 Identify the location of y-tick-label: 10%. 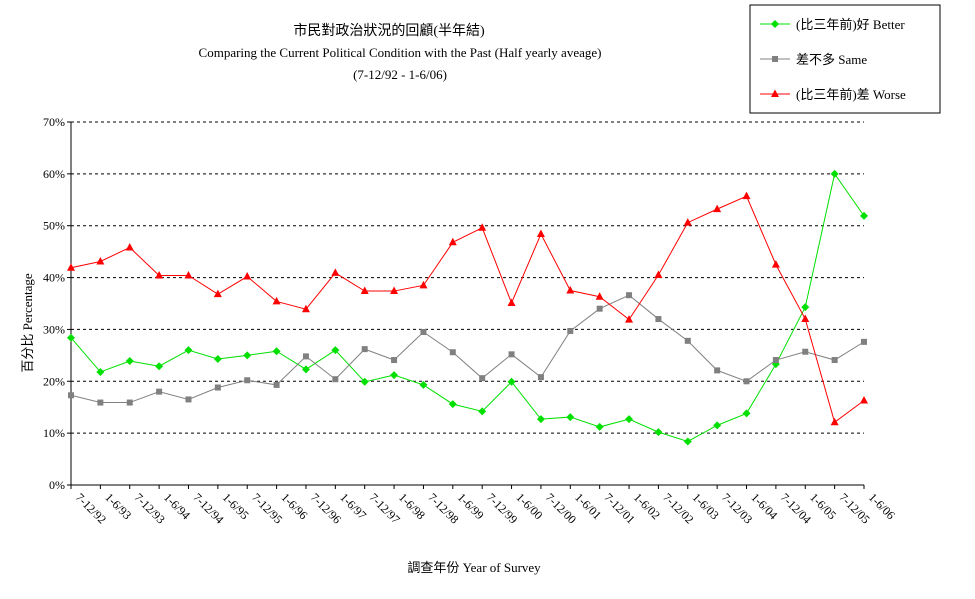
(54, 433).